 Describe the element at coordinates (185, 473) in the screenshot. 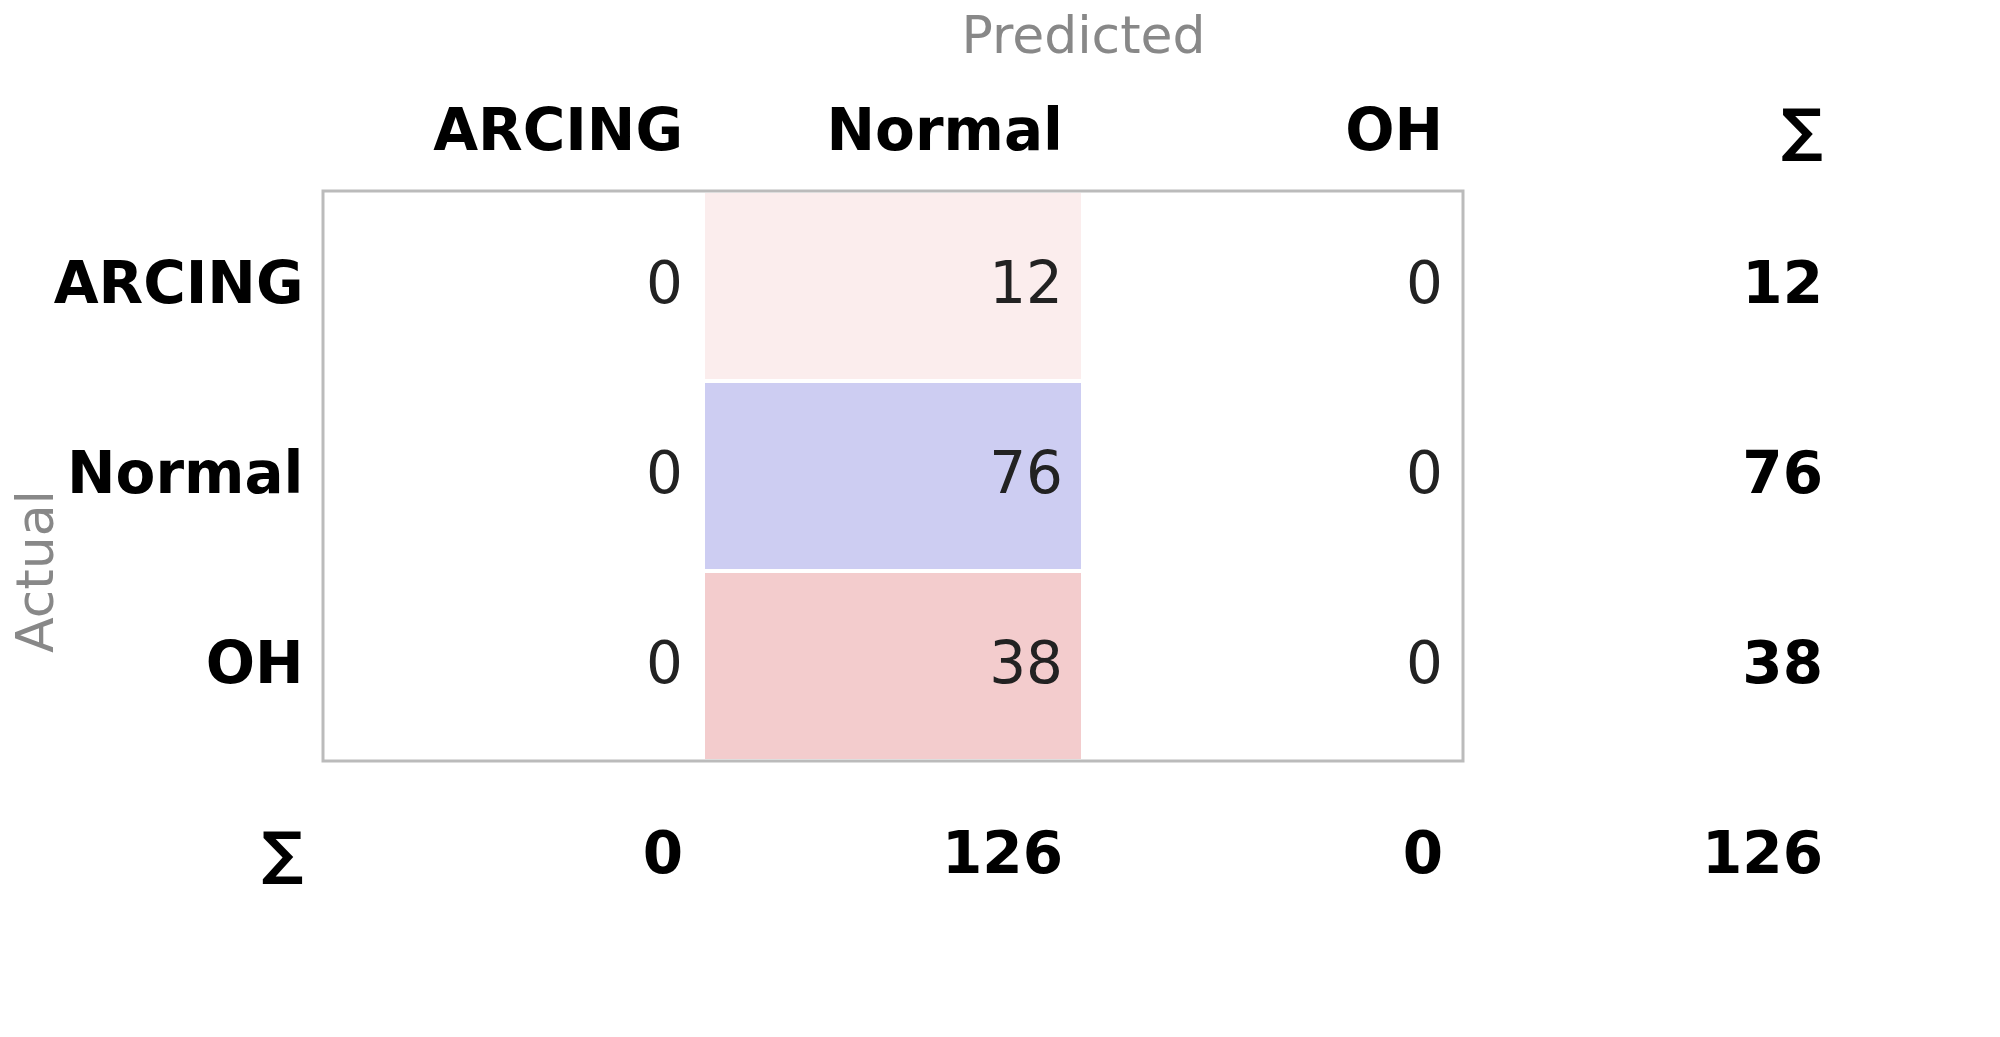

I see `y-tick-label: Normal` at that location.